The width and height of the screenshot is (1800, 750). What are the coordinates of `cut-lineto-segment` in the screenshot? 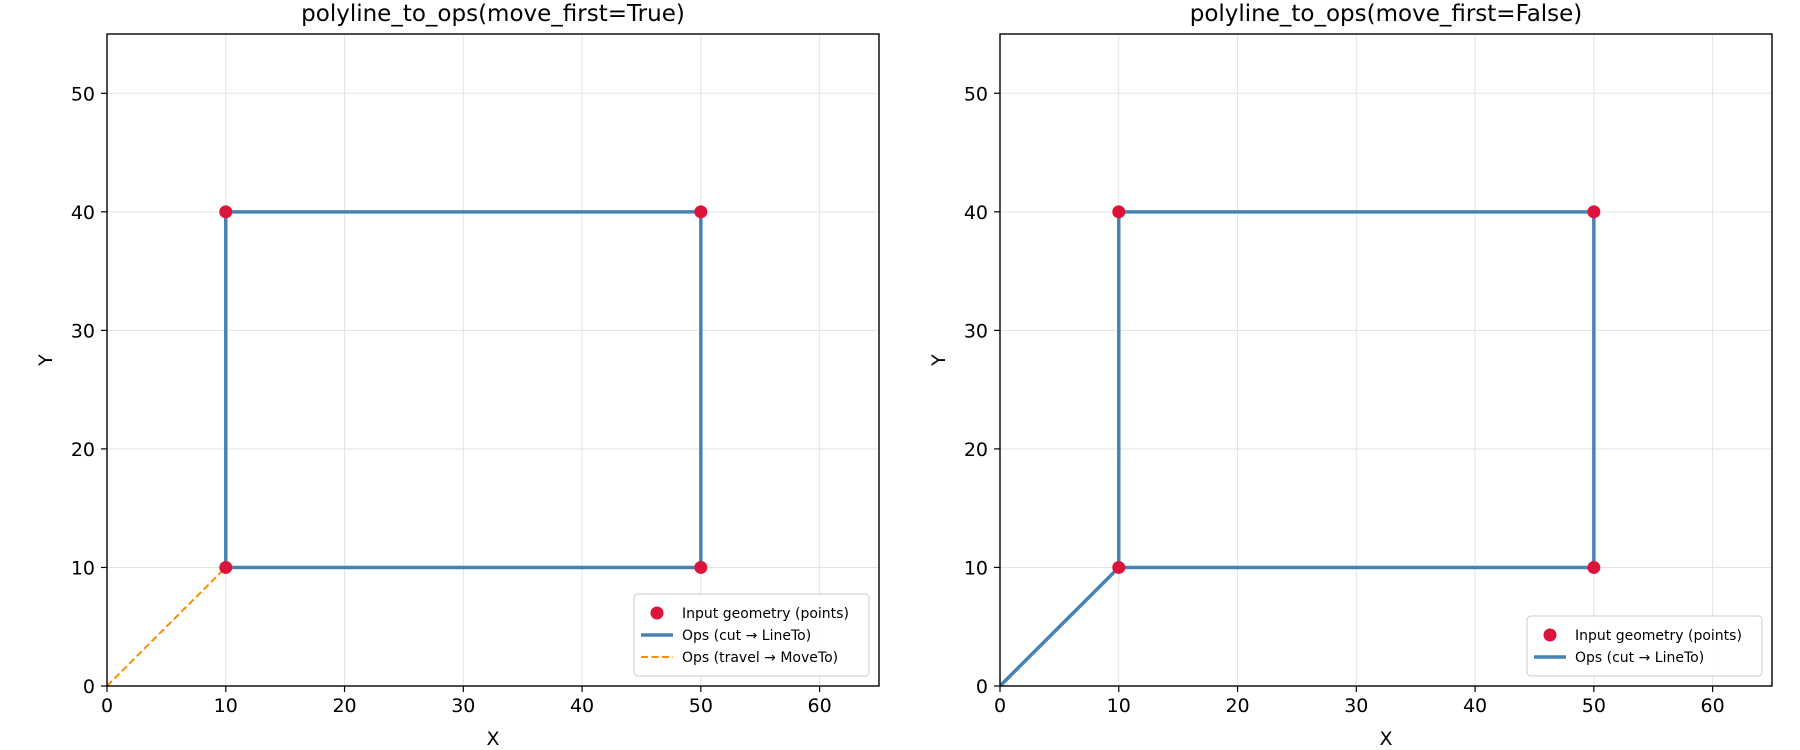 It's located at (1060, 626).